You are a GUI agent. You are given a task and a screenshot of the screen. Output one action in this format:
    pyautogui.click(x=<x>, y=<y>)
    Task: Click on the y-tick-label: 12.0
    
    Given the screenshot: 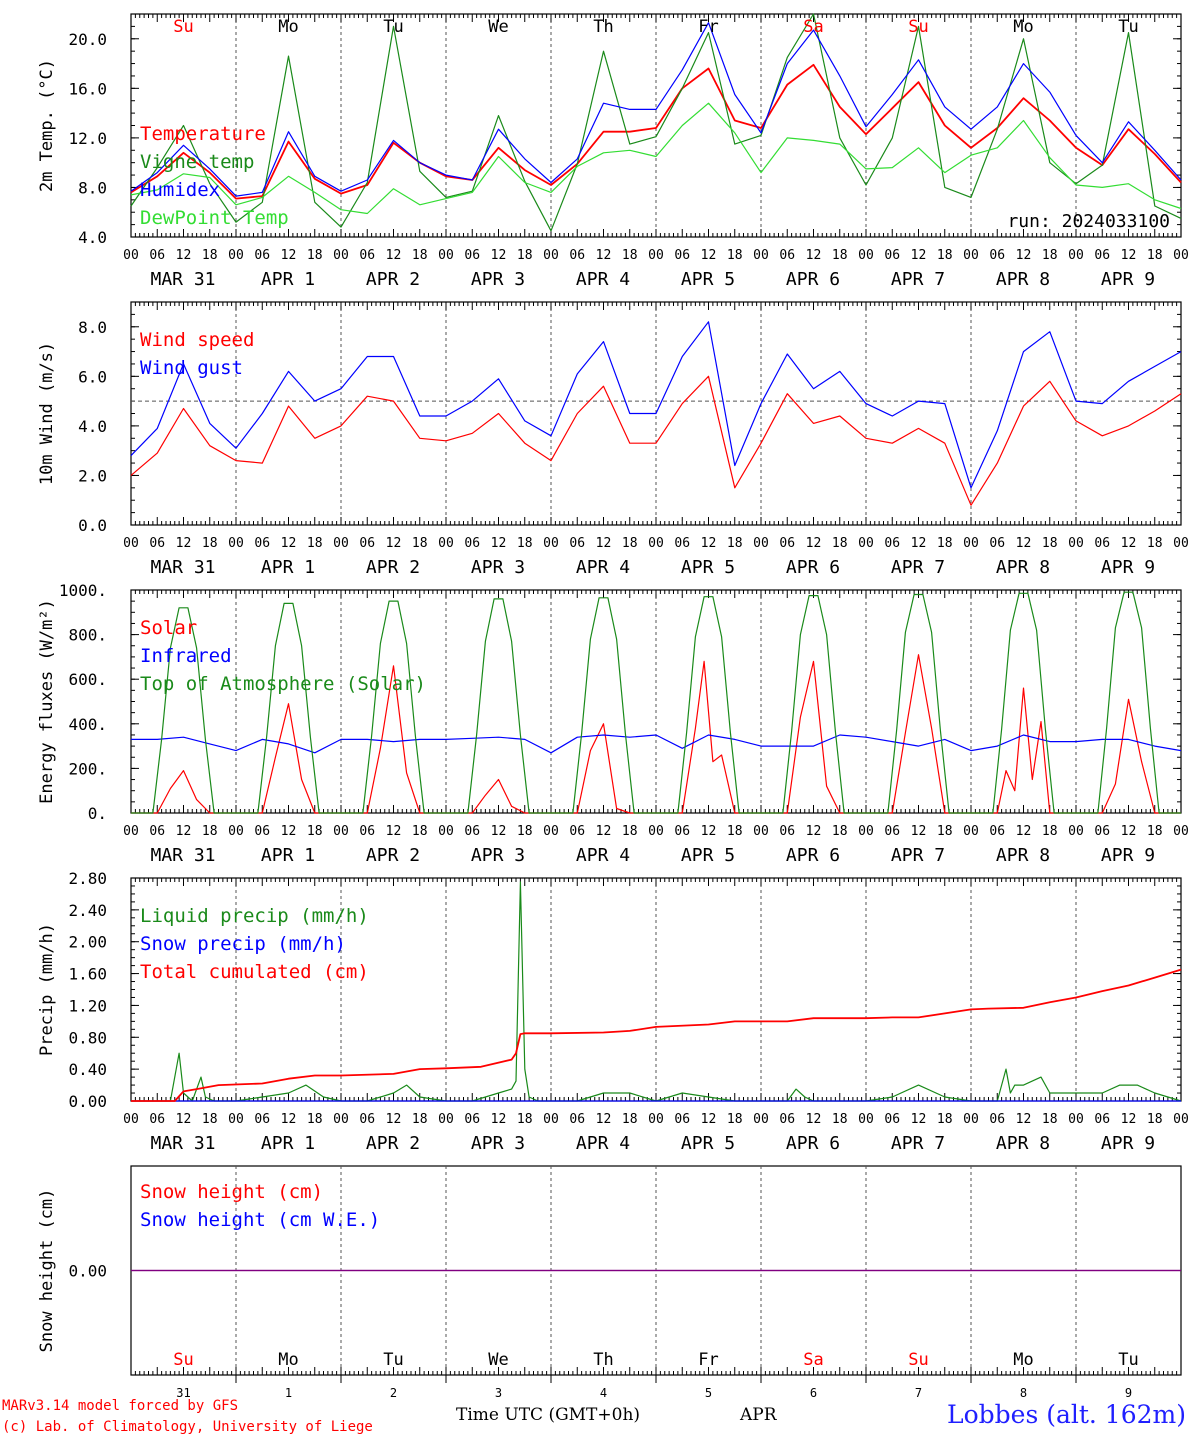 What is the action you would take?
    pyautogui.click(x=87, y=138)
    